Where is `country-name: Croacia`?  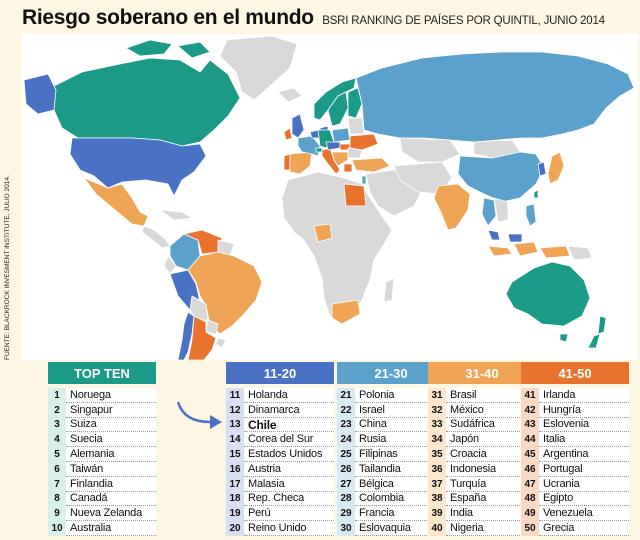 country-name: Croacia is located at coordinates (491, 454).